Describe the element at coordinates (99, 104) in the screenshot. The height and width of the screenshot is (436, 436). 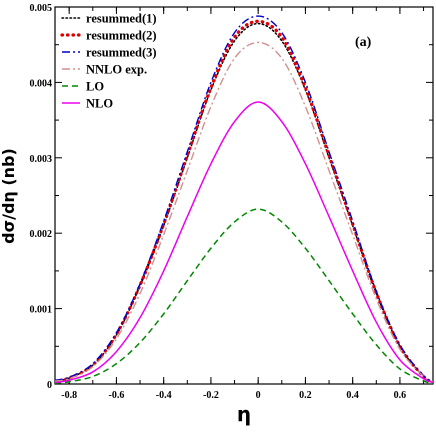
I see `legend-label-nlo: NLO` at that location.